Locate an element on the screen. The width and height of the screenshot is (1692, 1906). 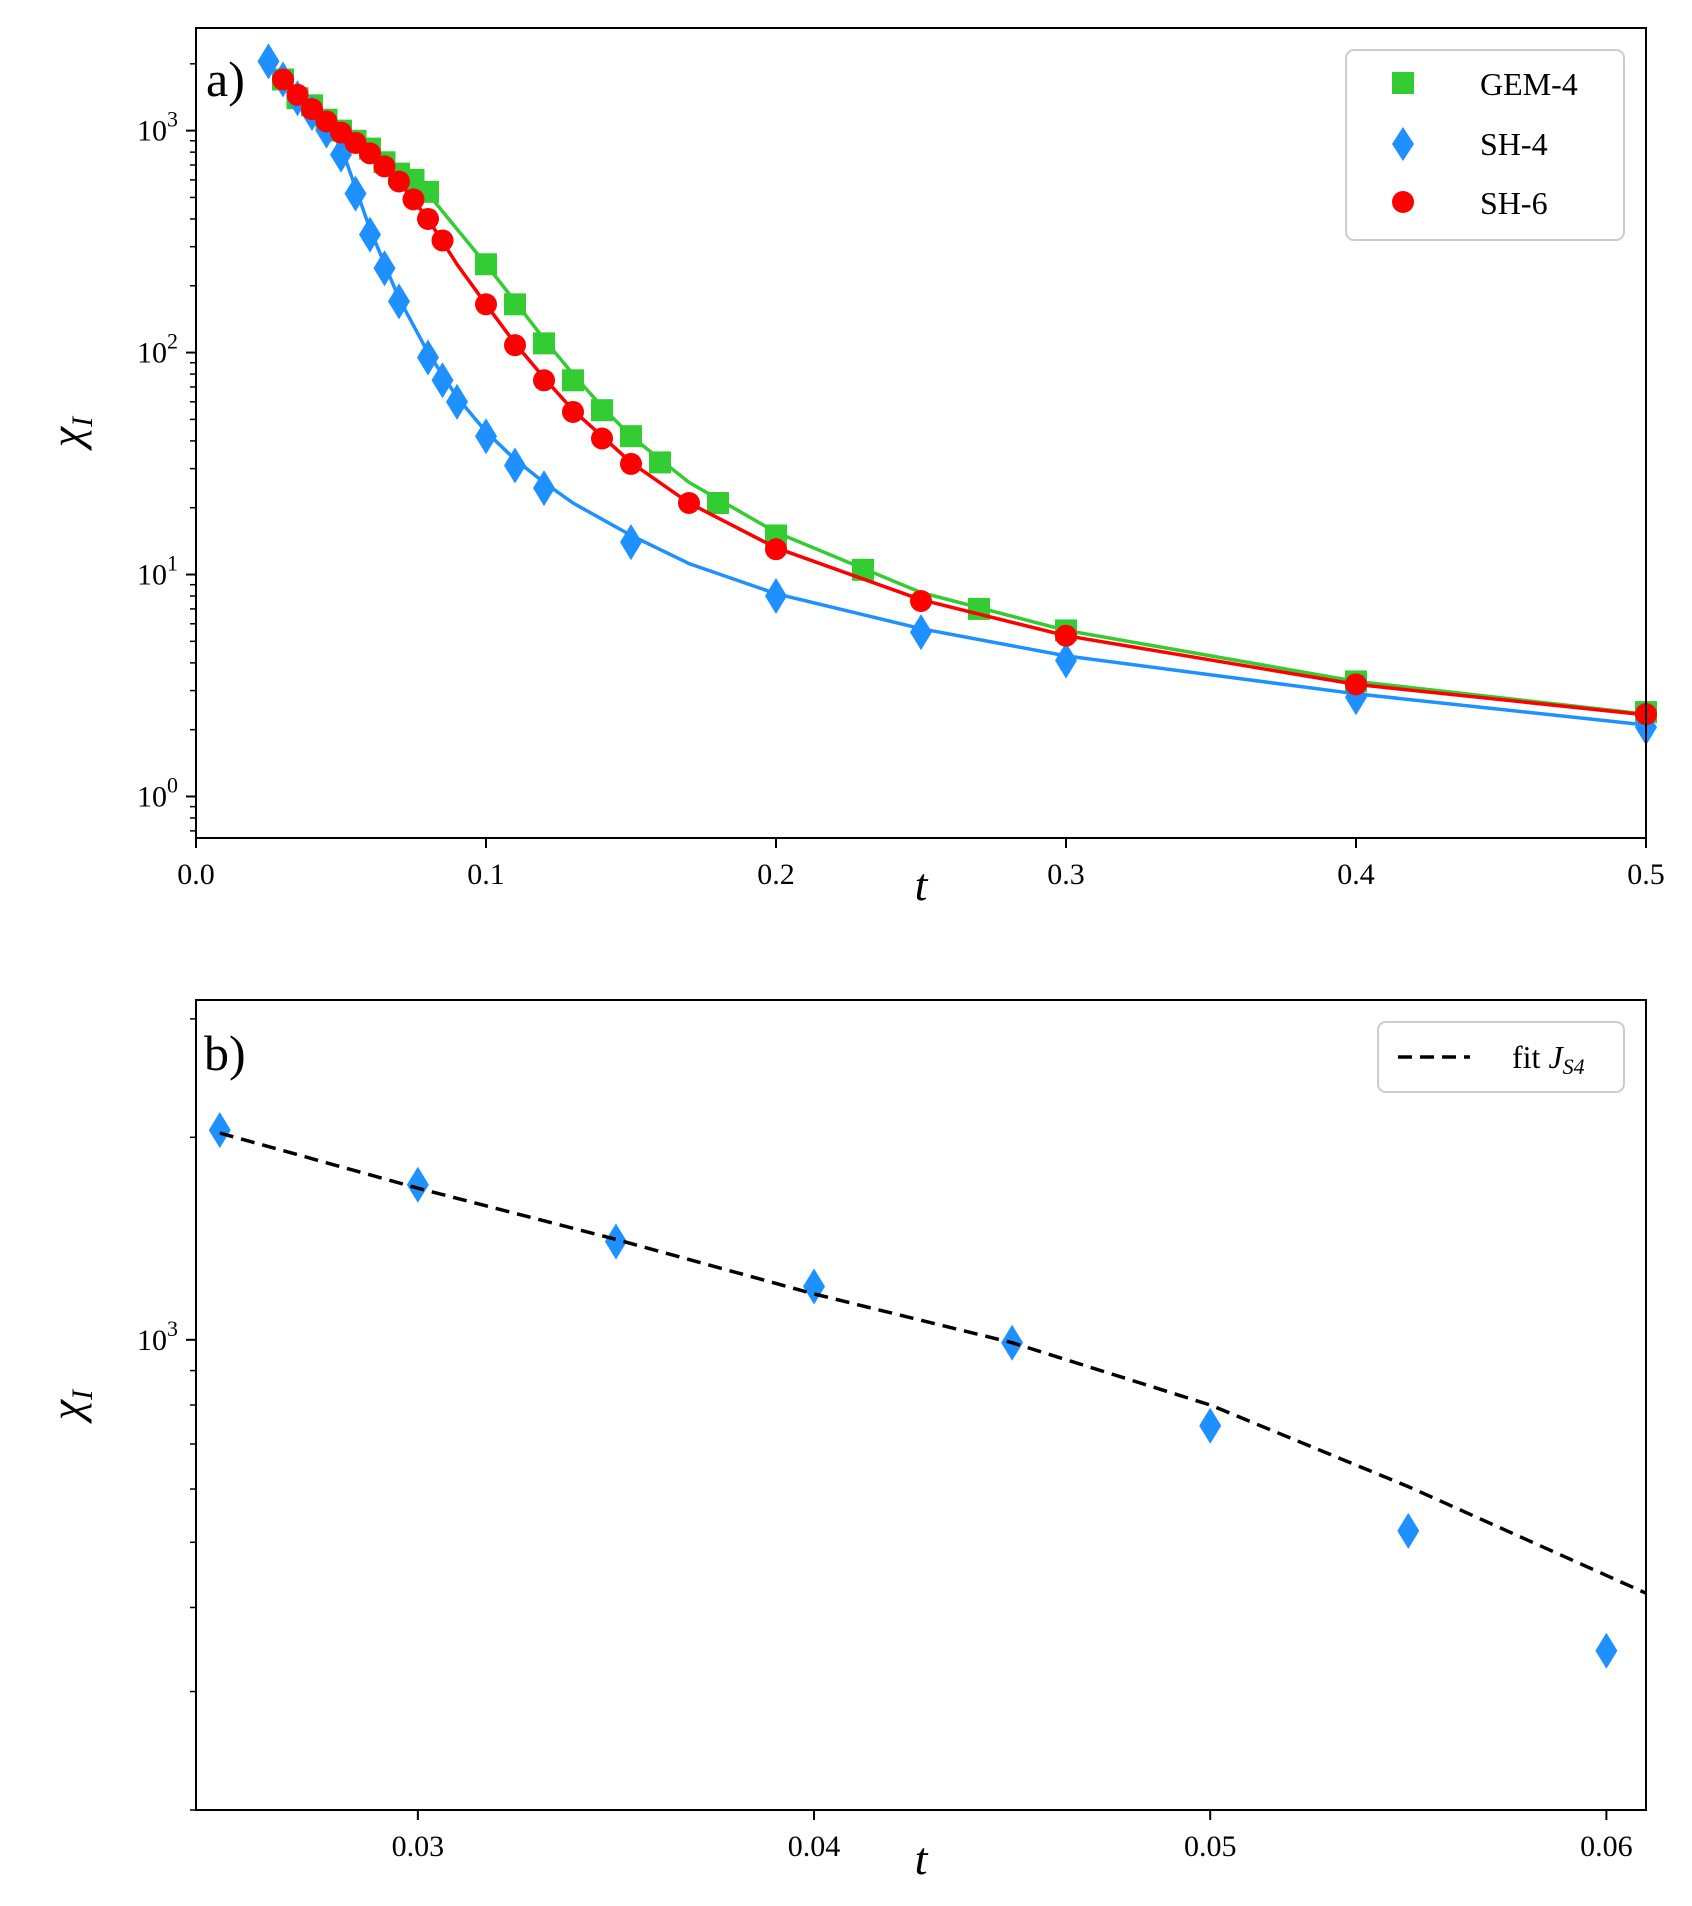
panel-a-legend-box is located at coordinates (1485, 145).